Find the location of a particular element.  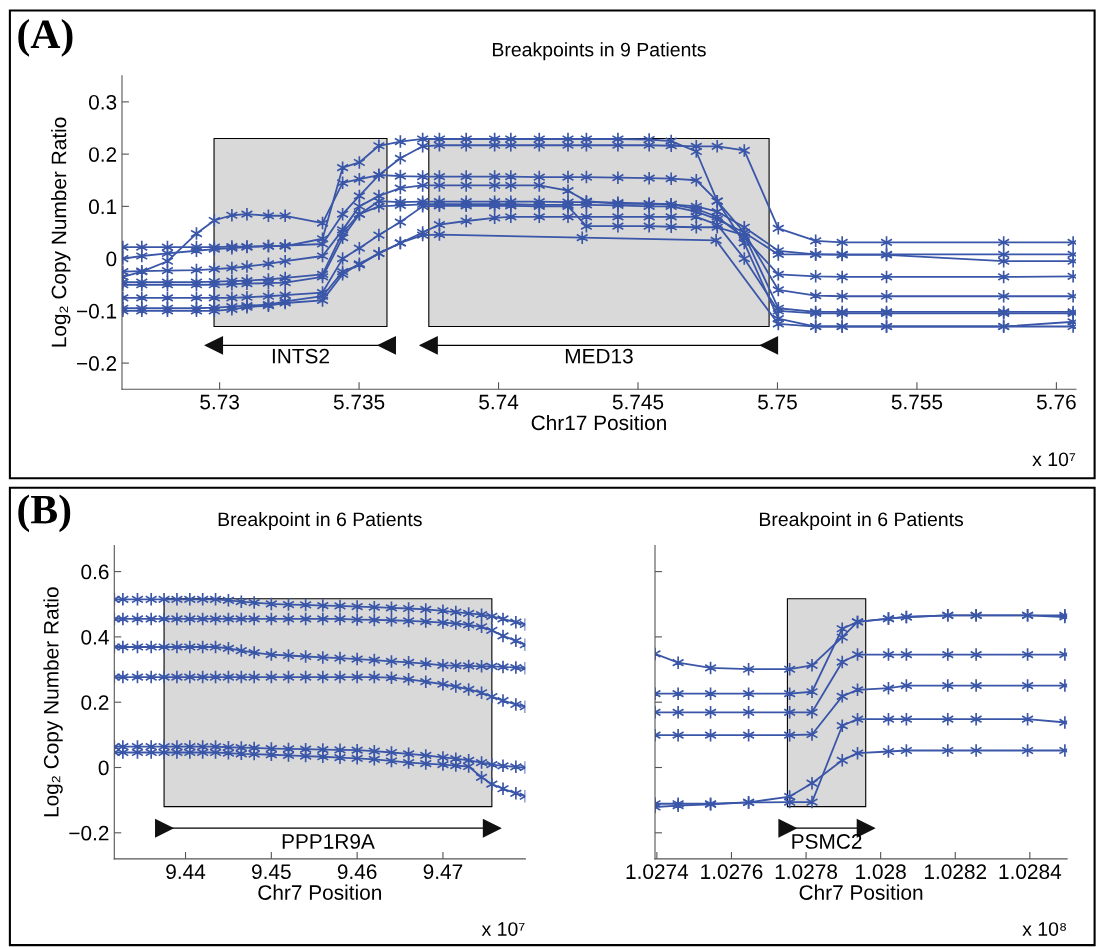

y-tick-label: 0.1 is located at coordinates (102, 207).